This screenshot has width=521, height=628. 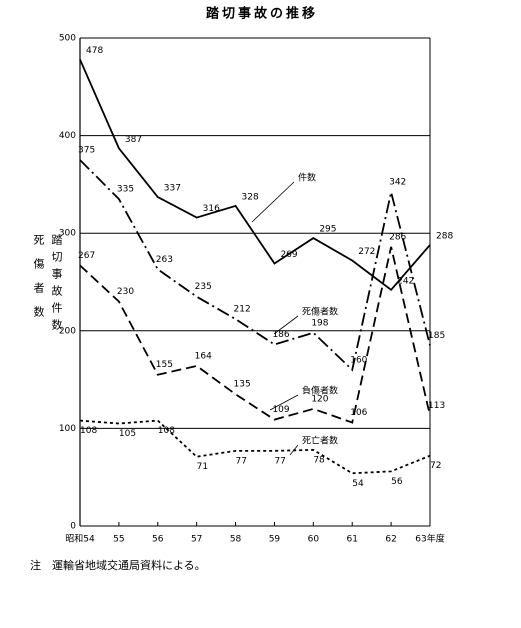 What do you see at coordinates (288, 255) in the screenshot?
I see `data-label: 269` at bounding box center [288, 255].